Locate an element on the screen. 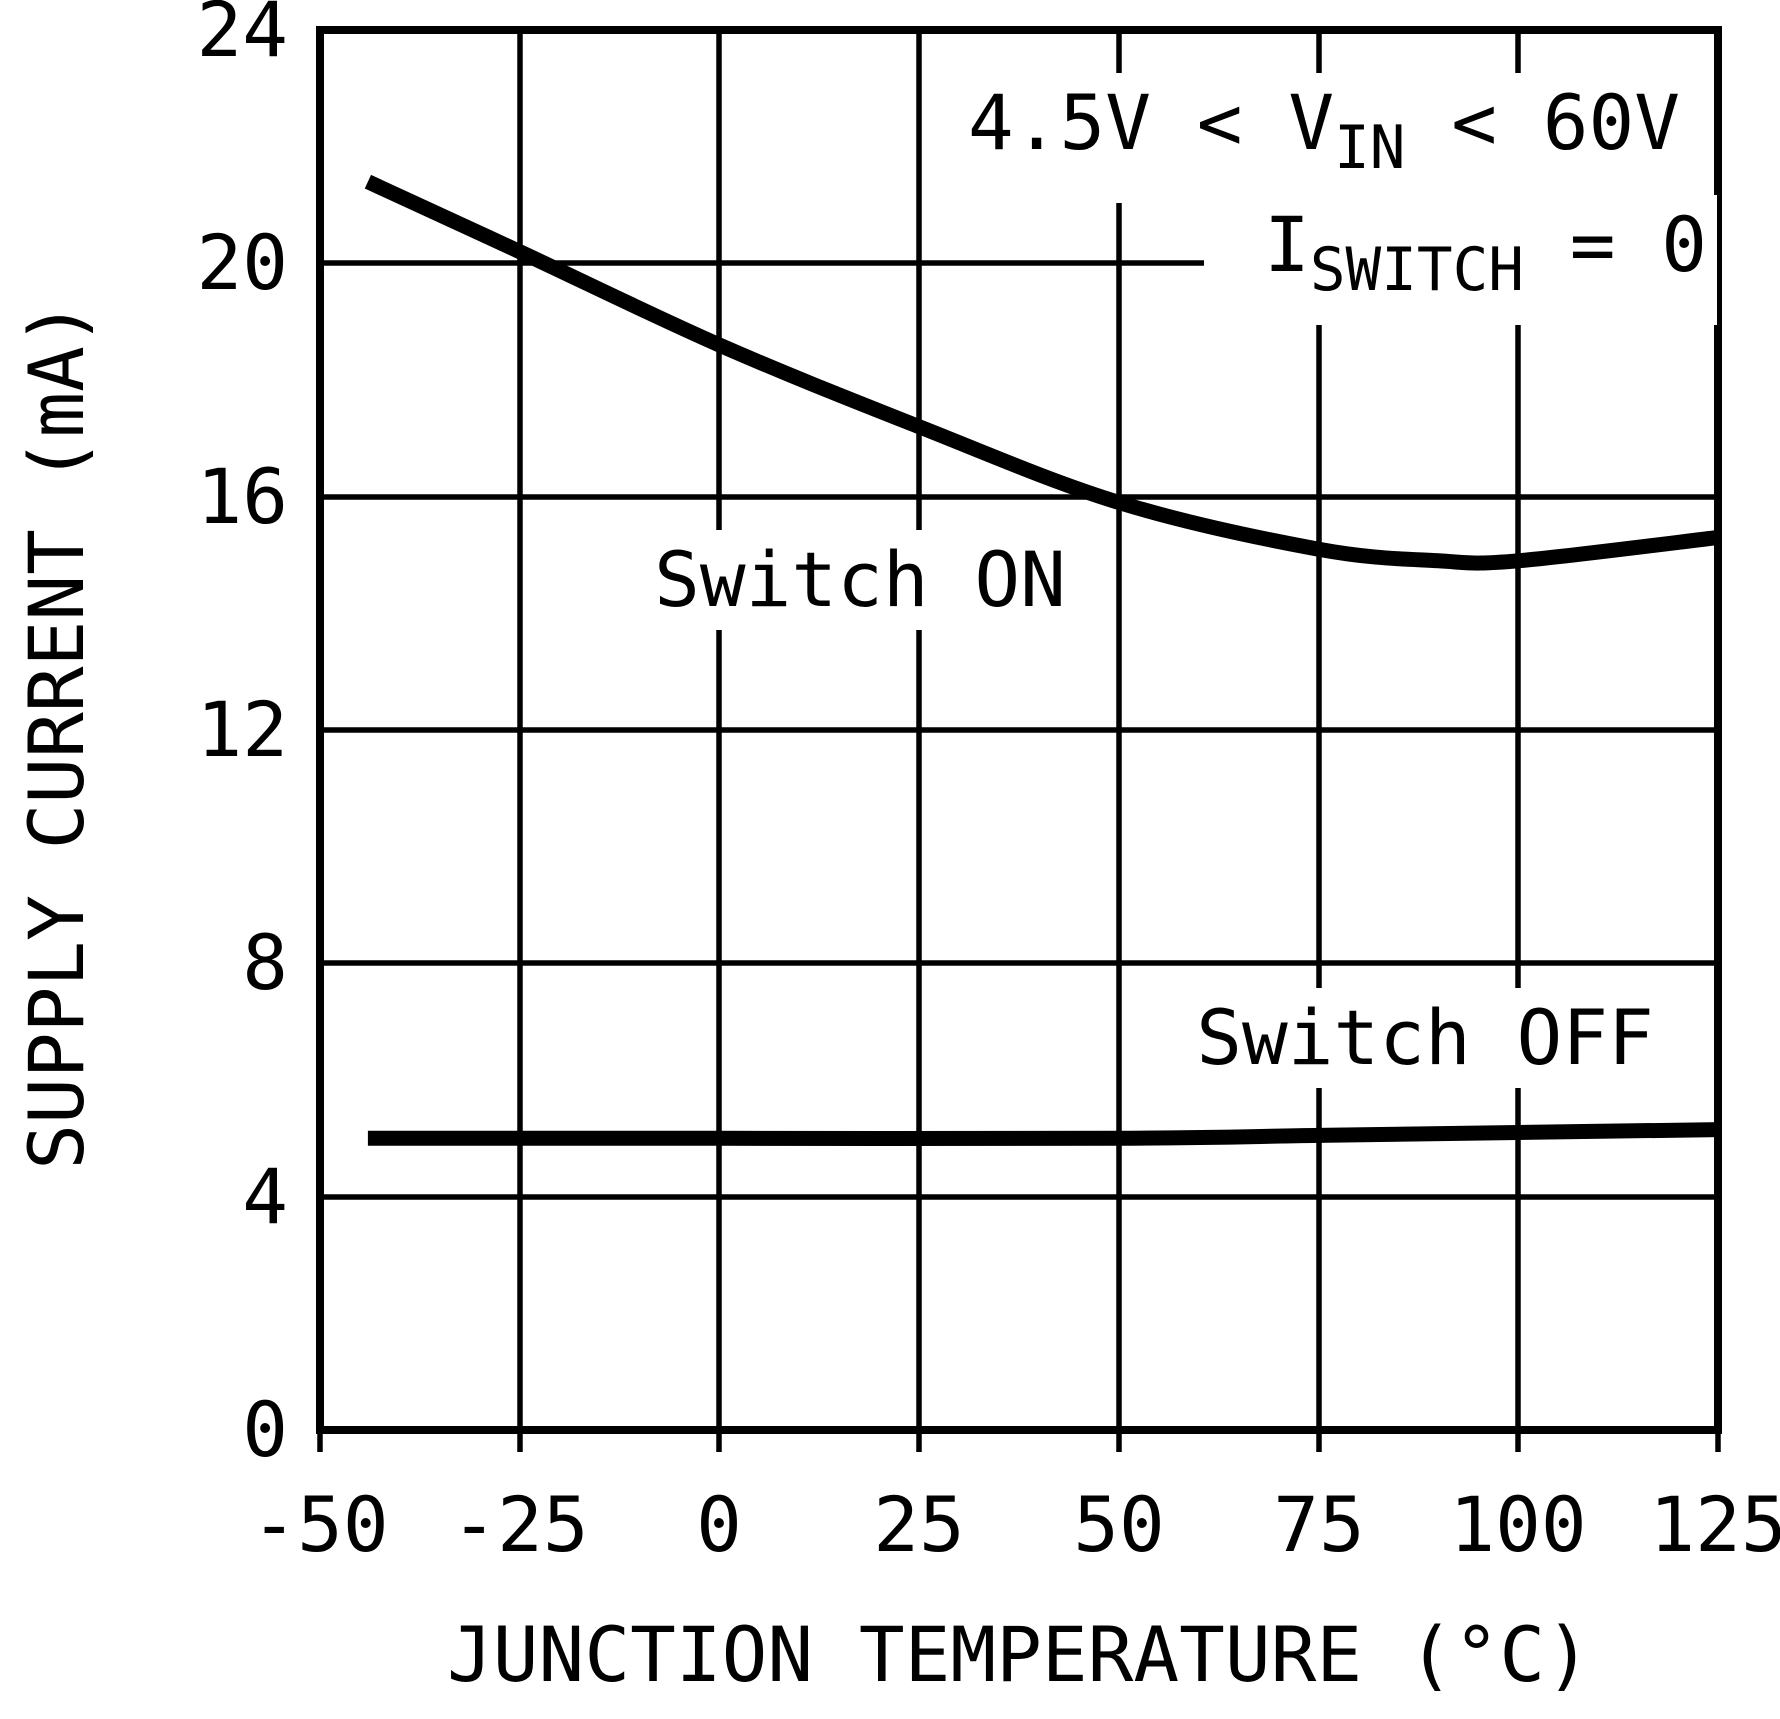 Image resolution: width=1780 pixels, height=1719 pixels. condition-iswitch-pre: I is located at coordinates (1287, 244).